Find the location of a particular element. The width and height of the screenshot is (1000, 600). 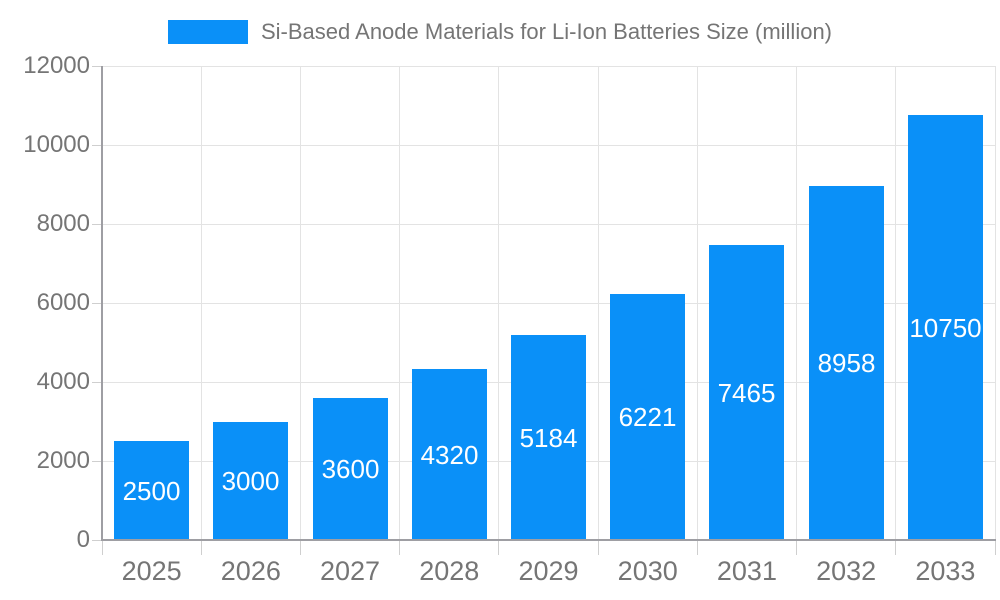

bar: 3600 is located at coordinates (350, 468).